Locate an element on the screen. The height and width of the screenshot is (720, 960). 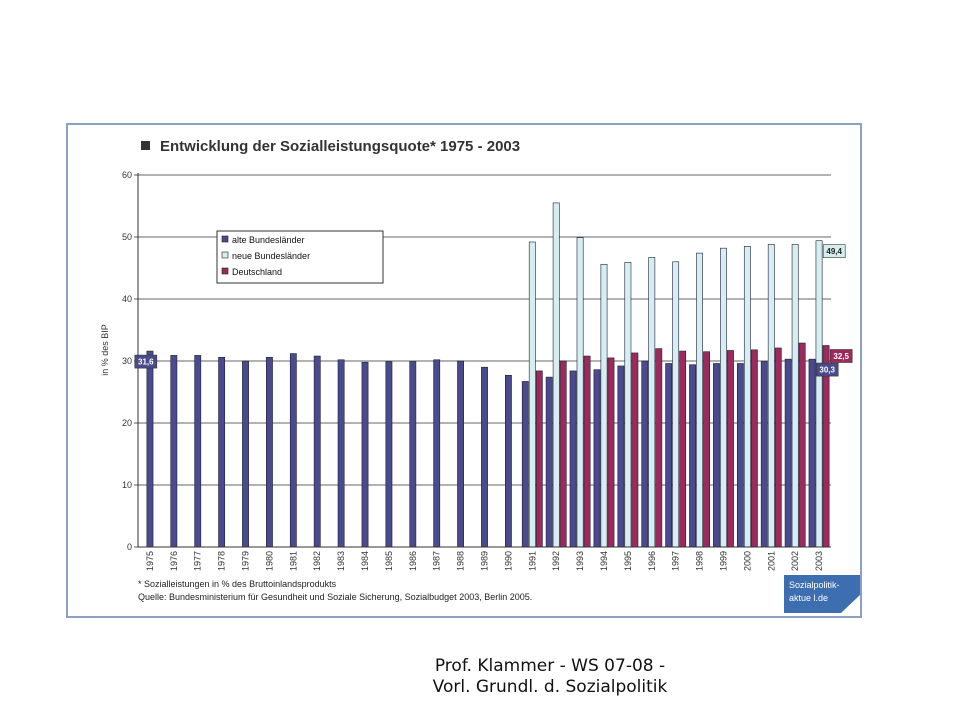
x-tick-label: 1978 is located at coordinates (222, 561).